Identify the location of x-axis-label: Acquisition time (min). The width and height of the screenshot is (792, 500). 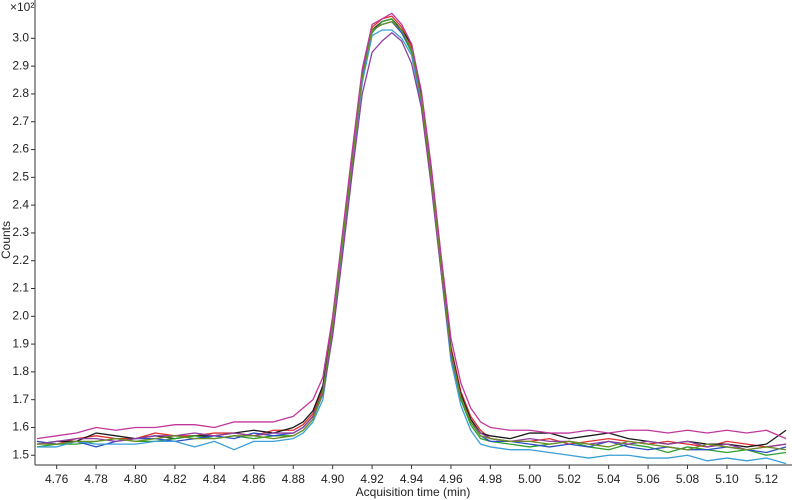
(413, 492).